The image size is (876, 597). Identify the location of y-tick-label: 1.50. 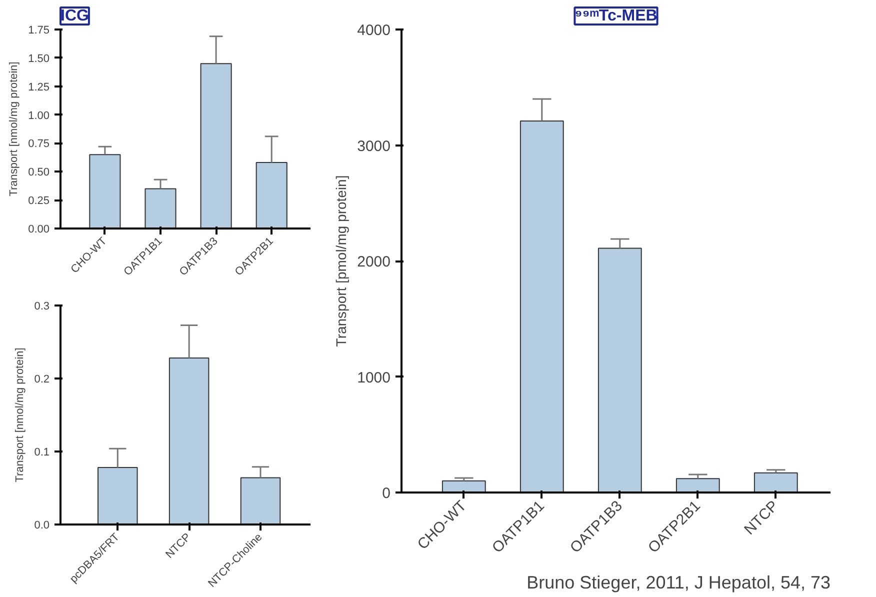
(39, 58).